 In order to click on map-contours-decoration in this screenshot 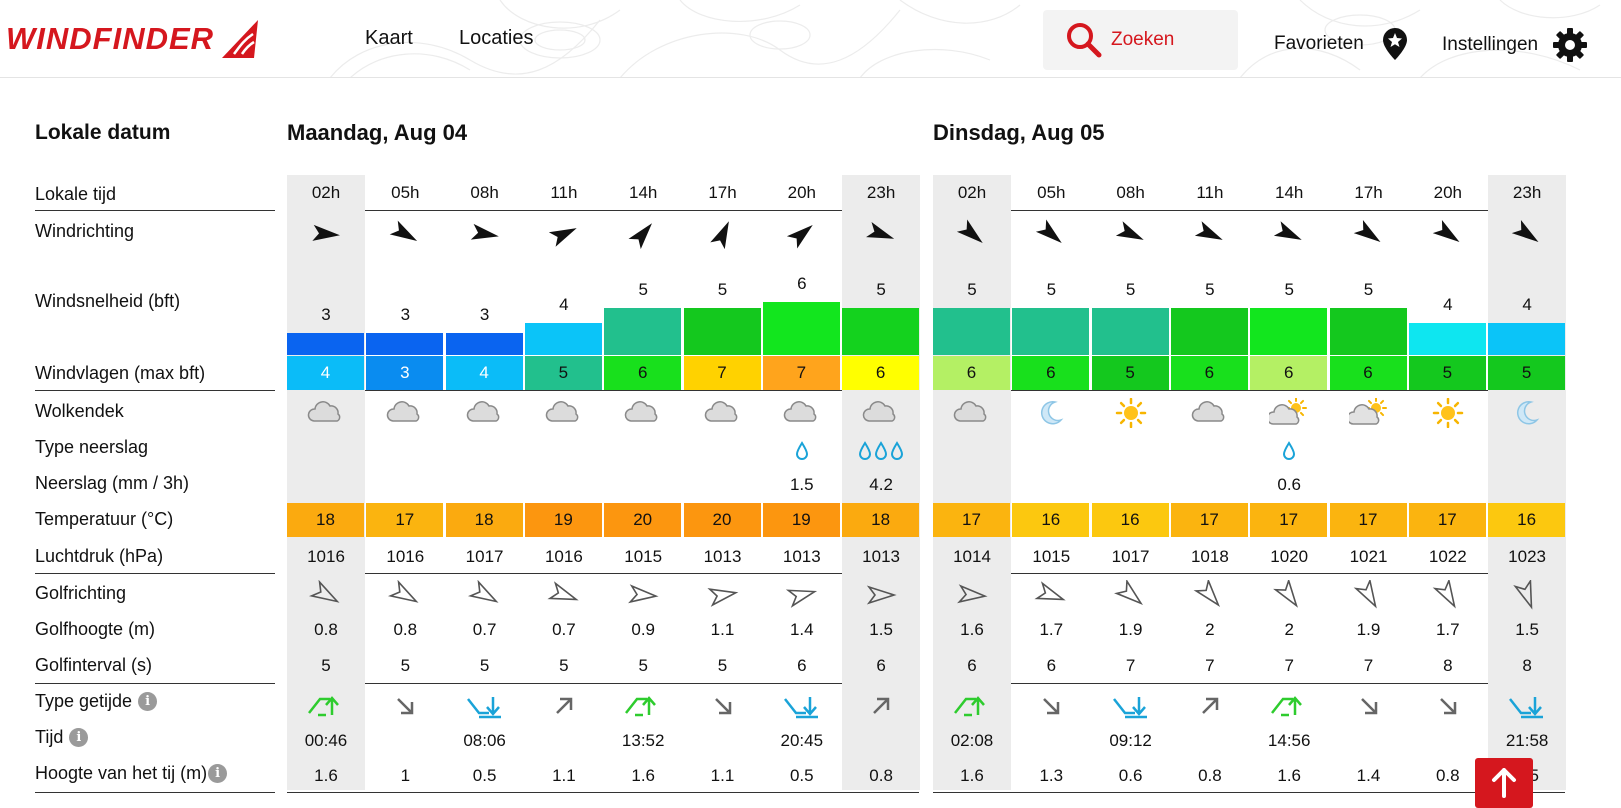, I will do `click(965, 38)`.